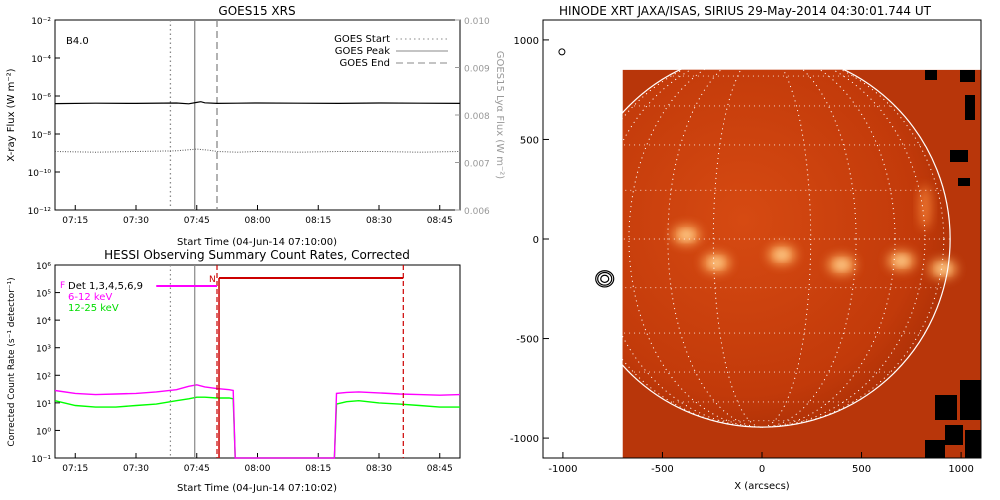 The width and height of the screenshot is (1000, 500). Describe the element at coordinates (45, 363) in the screenshot. I see `hessi-y-axis: 10⁶ 10⁵ 10⁴ 10³ 10² 10¹ 10⁰ 10⁻¹` at that location.